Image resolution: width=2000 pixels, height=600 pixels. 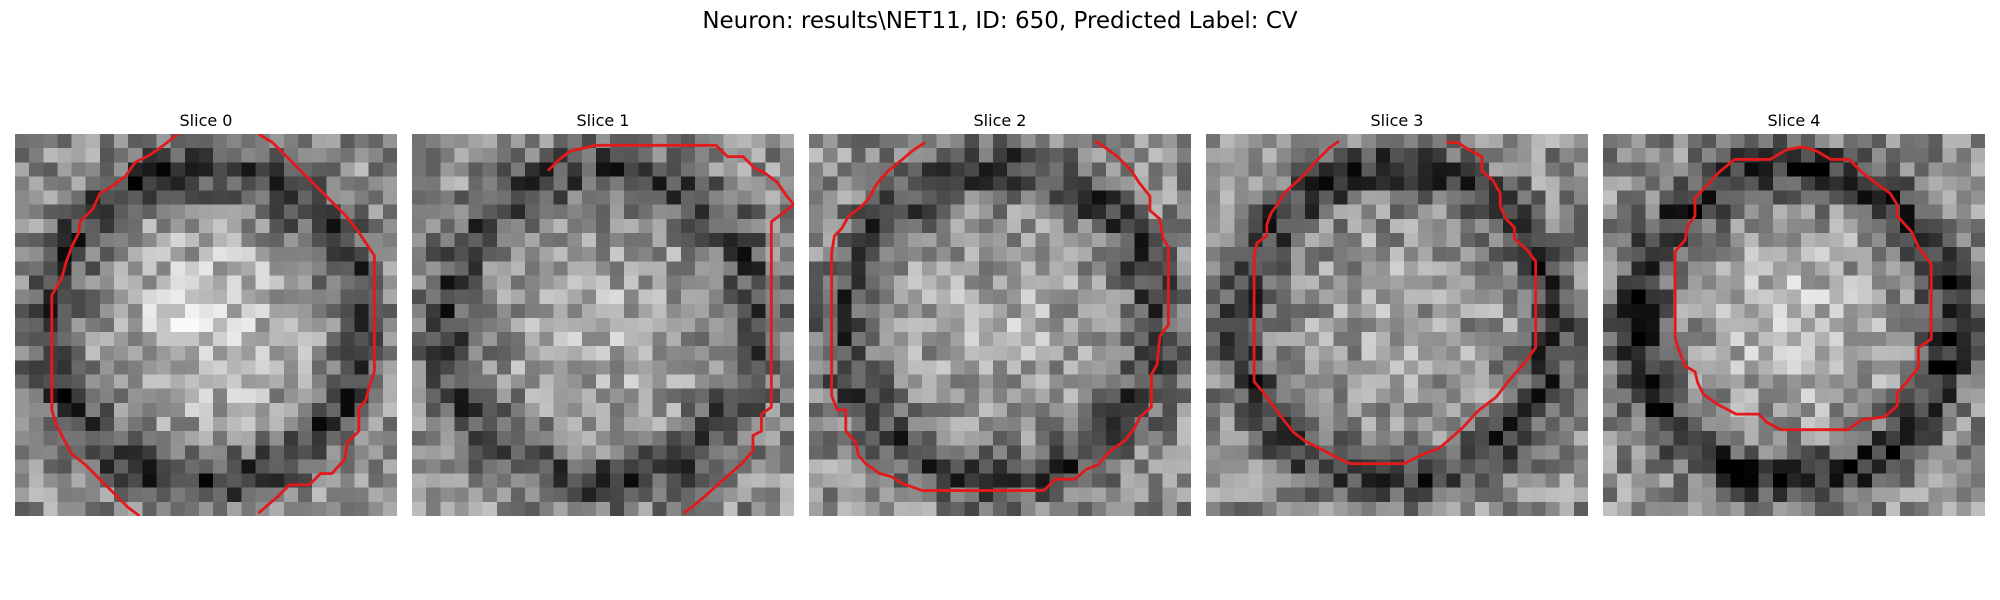 I want to click on panel-slice-1: Slice 1, so click(x=603, y=313).